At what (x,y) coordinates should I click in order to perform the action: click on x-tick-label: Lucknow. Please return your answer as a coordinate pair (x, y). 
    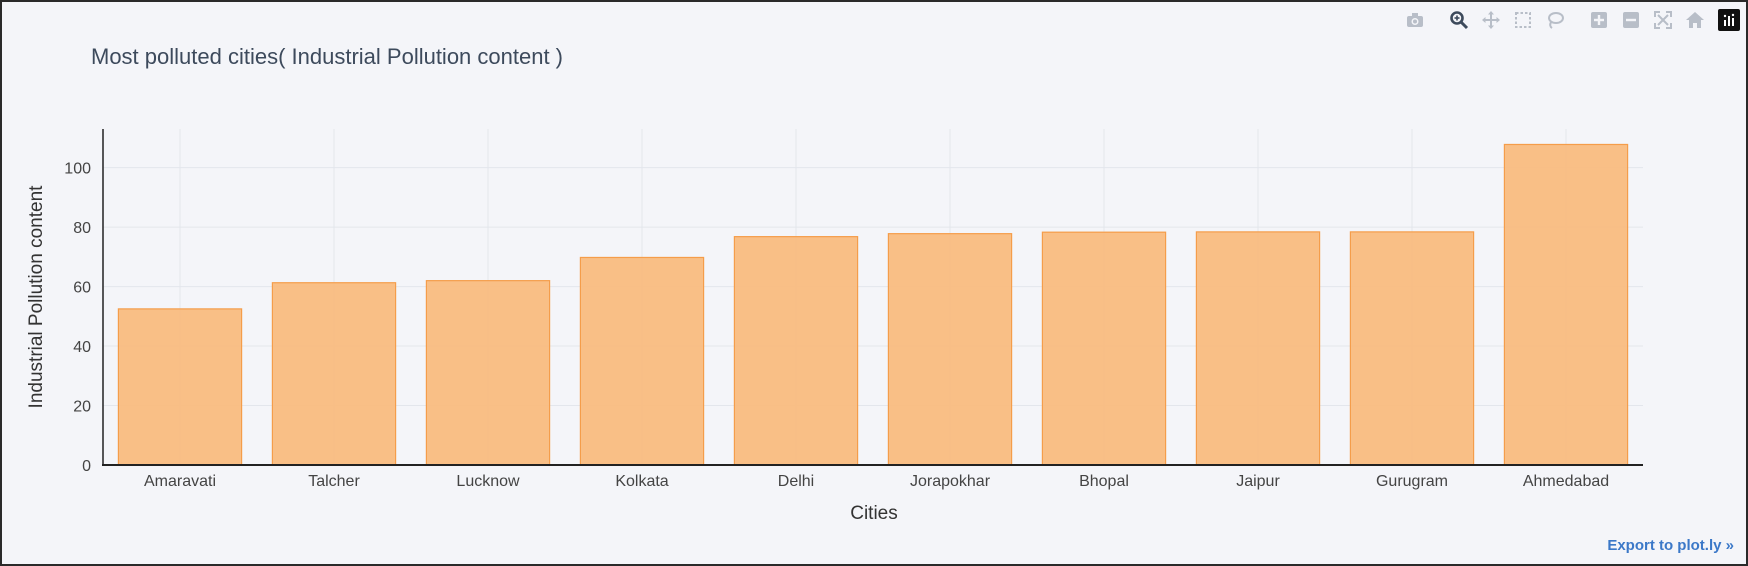
    Looking at the image, I should click on (488, 481).